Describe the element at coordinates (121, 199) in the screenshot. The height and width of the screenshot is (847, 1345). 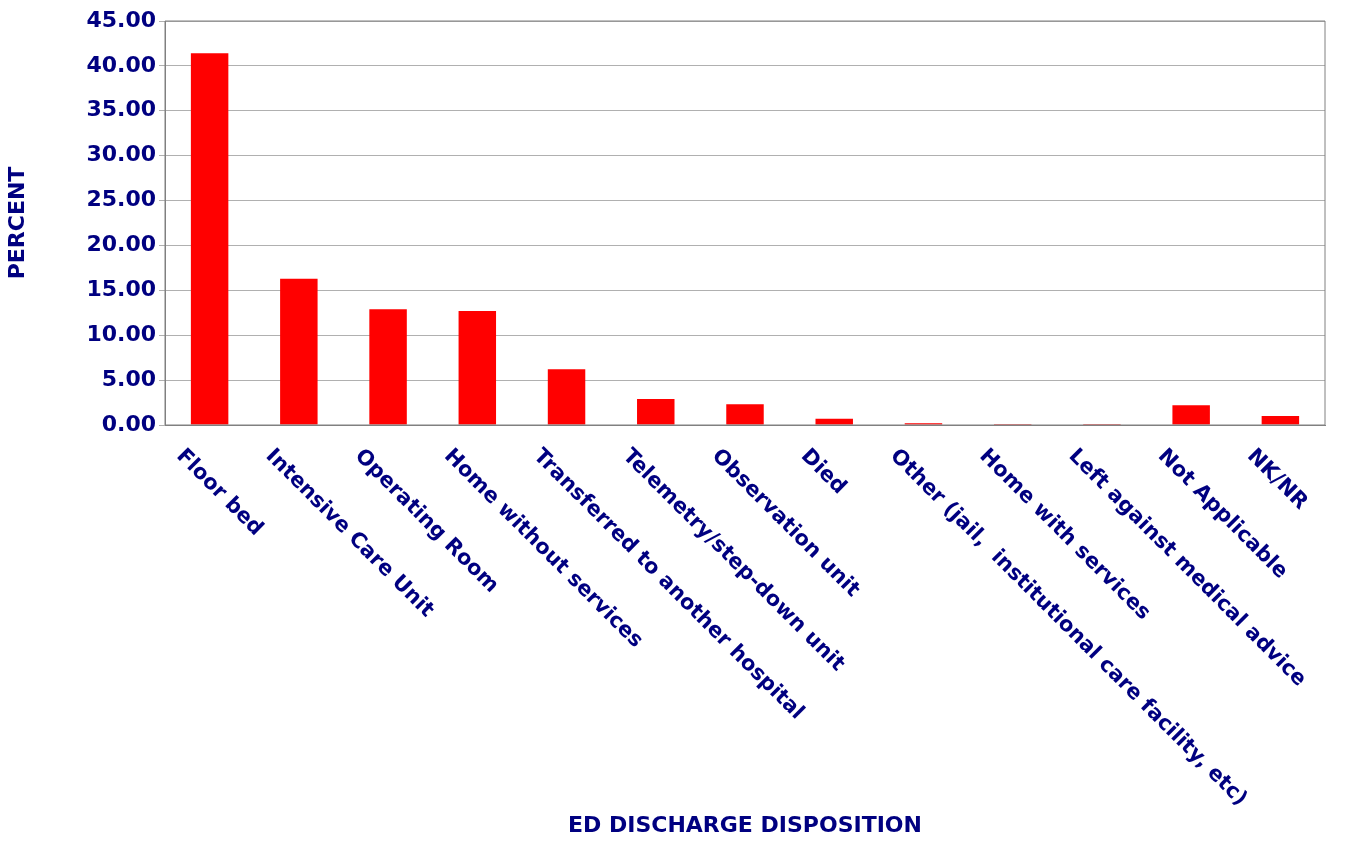
I see `y-tick-label: 25.00` at that location.